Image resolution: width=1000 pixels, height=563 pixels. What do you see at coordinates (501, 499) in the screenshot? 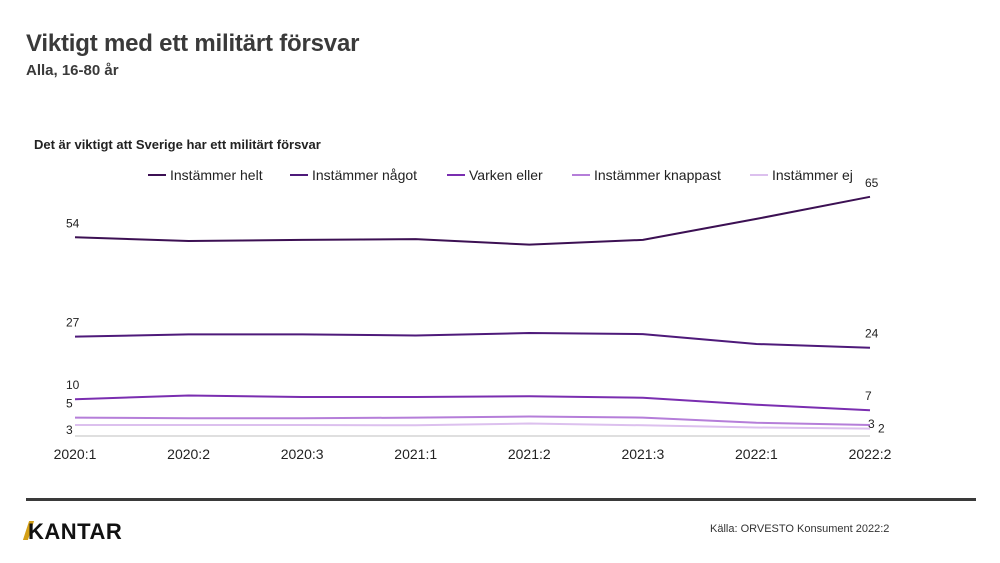
I see `footer-divider` at bounding box center [501, 499].